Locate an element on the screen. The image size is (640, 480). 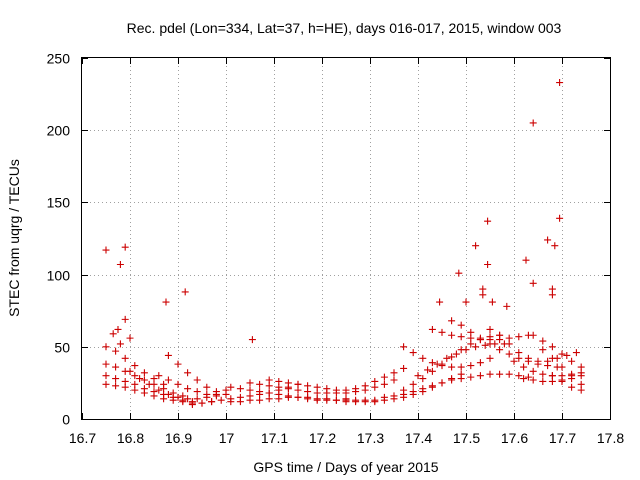
x-tick-label: 17.7 is located at coordinates (562, 438).